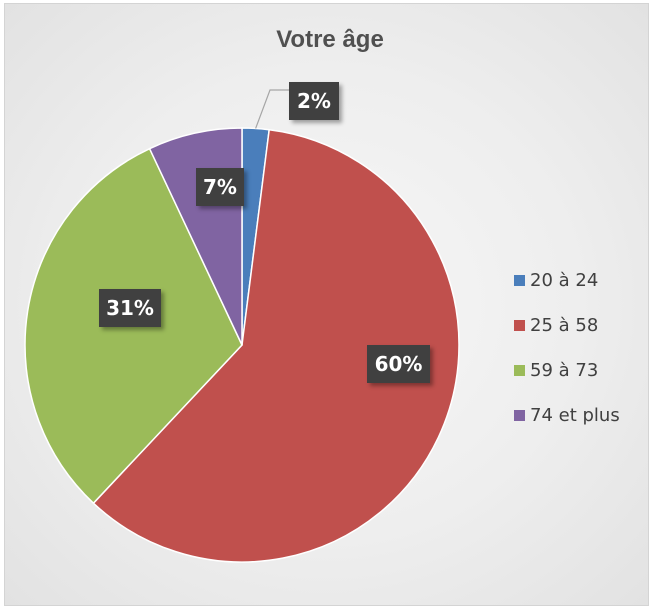 The height and width of the screenshot is (610, 653). I want to click on legend-item: 20 à 24, so click(567, 280).